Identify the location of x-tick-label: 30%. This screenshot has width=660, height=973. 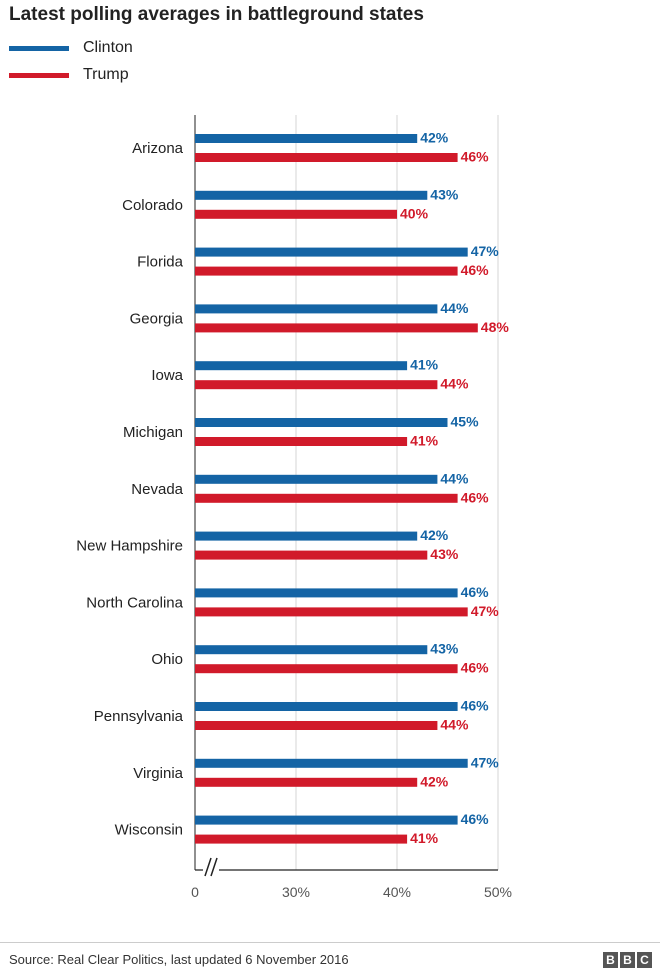
(296, 892).